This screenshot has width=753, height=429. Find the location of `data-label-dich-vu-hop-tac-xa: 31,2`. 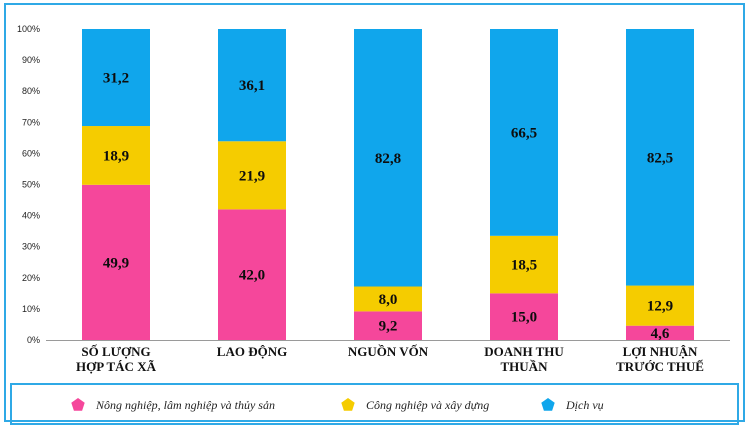

data-label-dich-vu-hop-tac-xa: 31,2 is located at coordinates (116, 79).